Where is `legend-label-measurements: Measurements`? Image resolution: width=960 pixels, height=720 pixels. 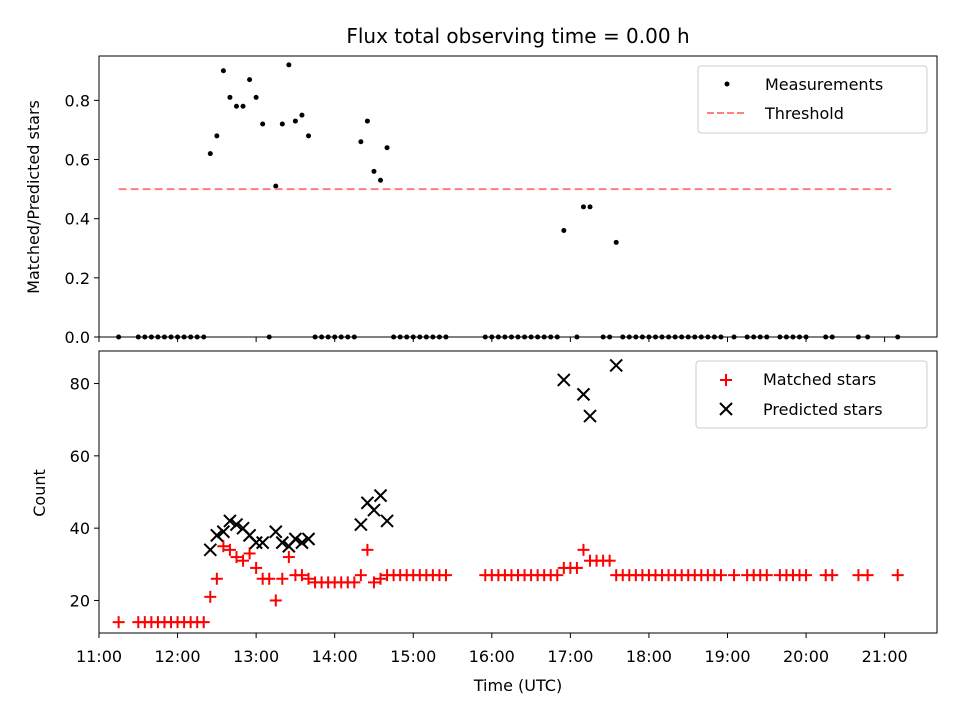 legend-label-measurements: Measurements is located at coordinates (824, 84).